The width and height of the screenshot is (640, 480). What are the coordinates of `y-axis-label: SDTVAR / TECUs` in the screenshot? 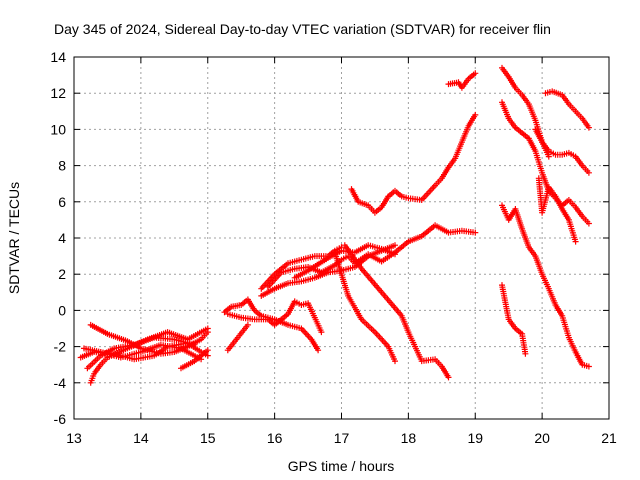 It's located at (14, 238).